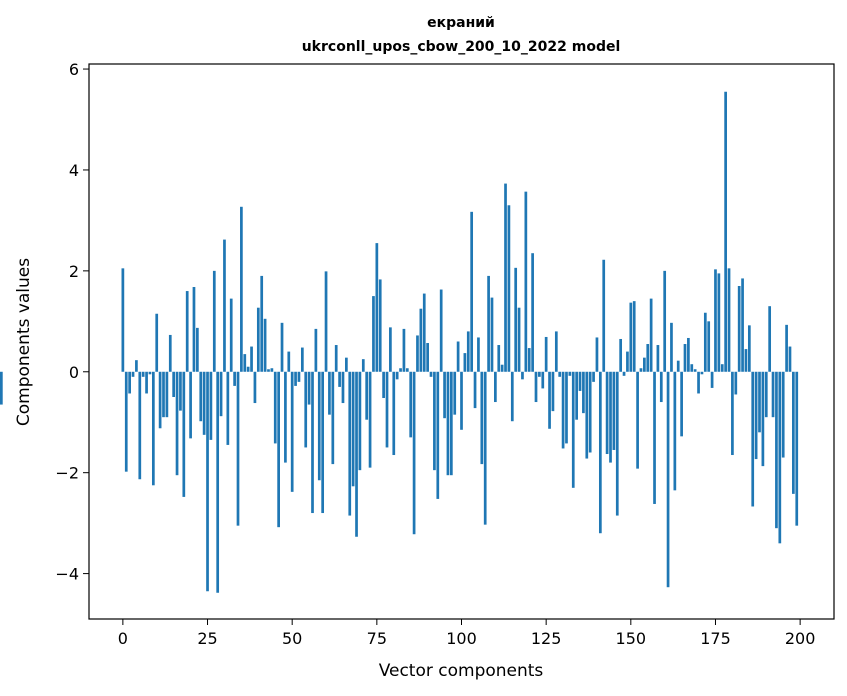 Image resolution: width=847 pixels, height=696 pixels. I want to click on x-tick-label: 125, so click(546, 638).